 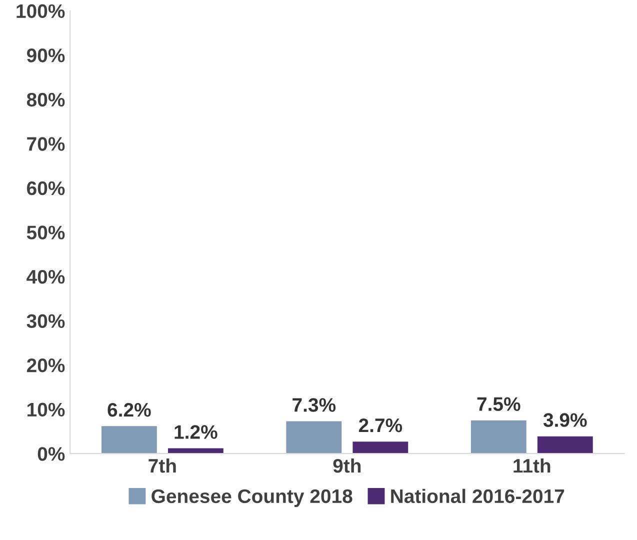 What do you see at coordinates (565, 420) in the screenshot?
I see `data-label: 3.9%` at bounding box center [565, 420].